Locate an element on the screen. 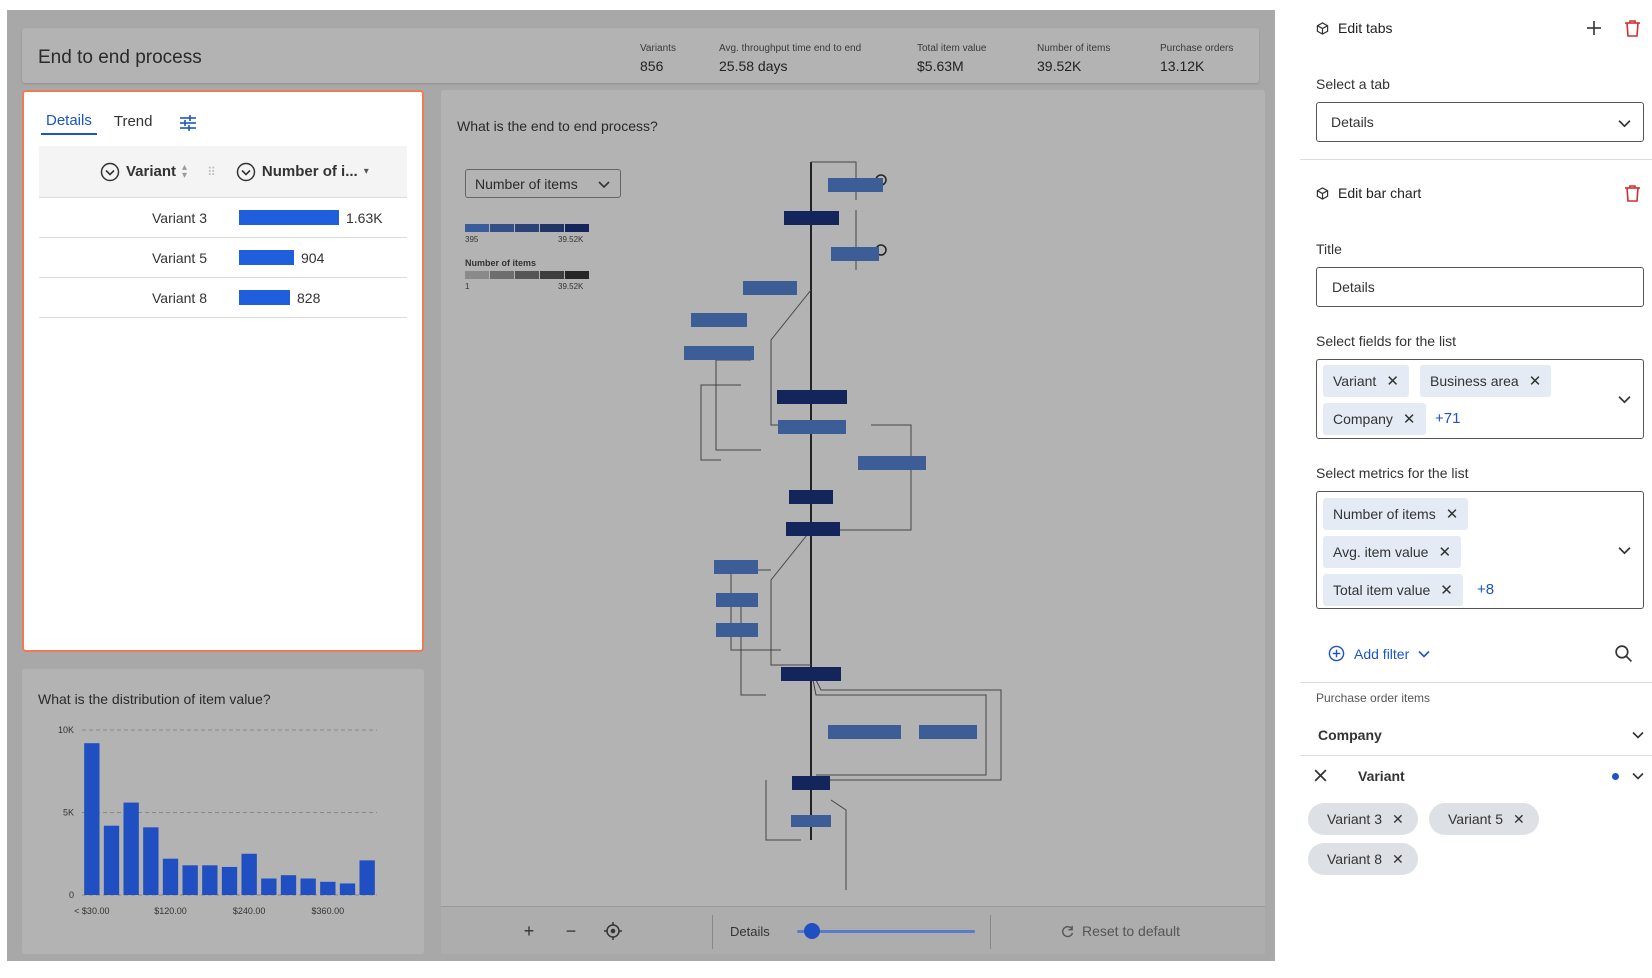 This screenshot has width=1652, height=978. detail-slider-label: Details is located at coordinates (750, 931).